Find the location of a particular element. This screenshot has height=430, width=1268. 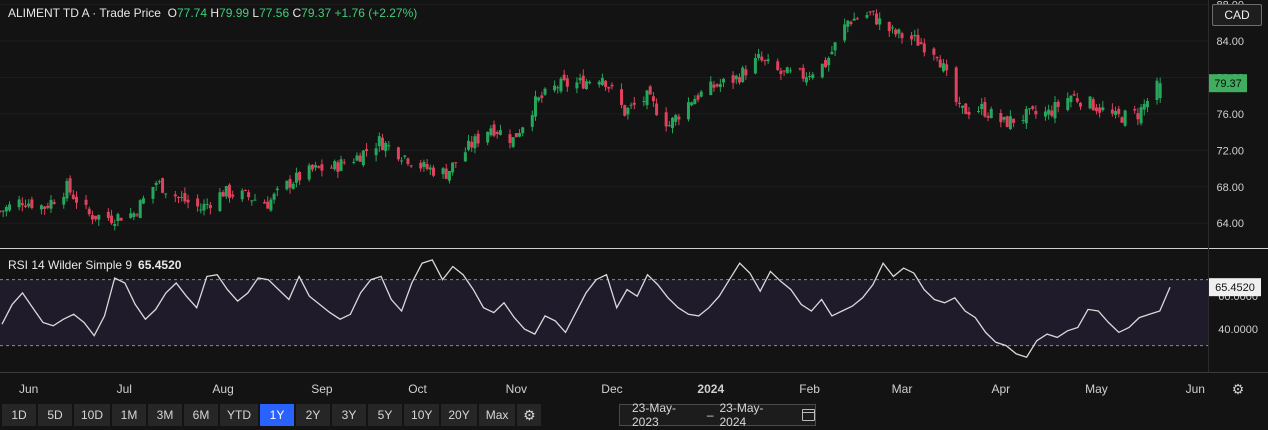

range-button-ytd: YTD is located at coordinates (239, 415).